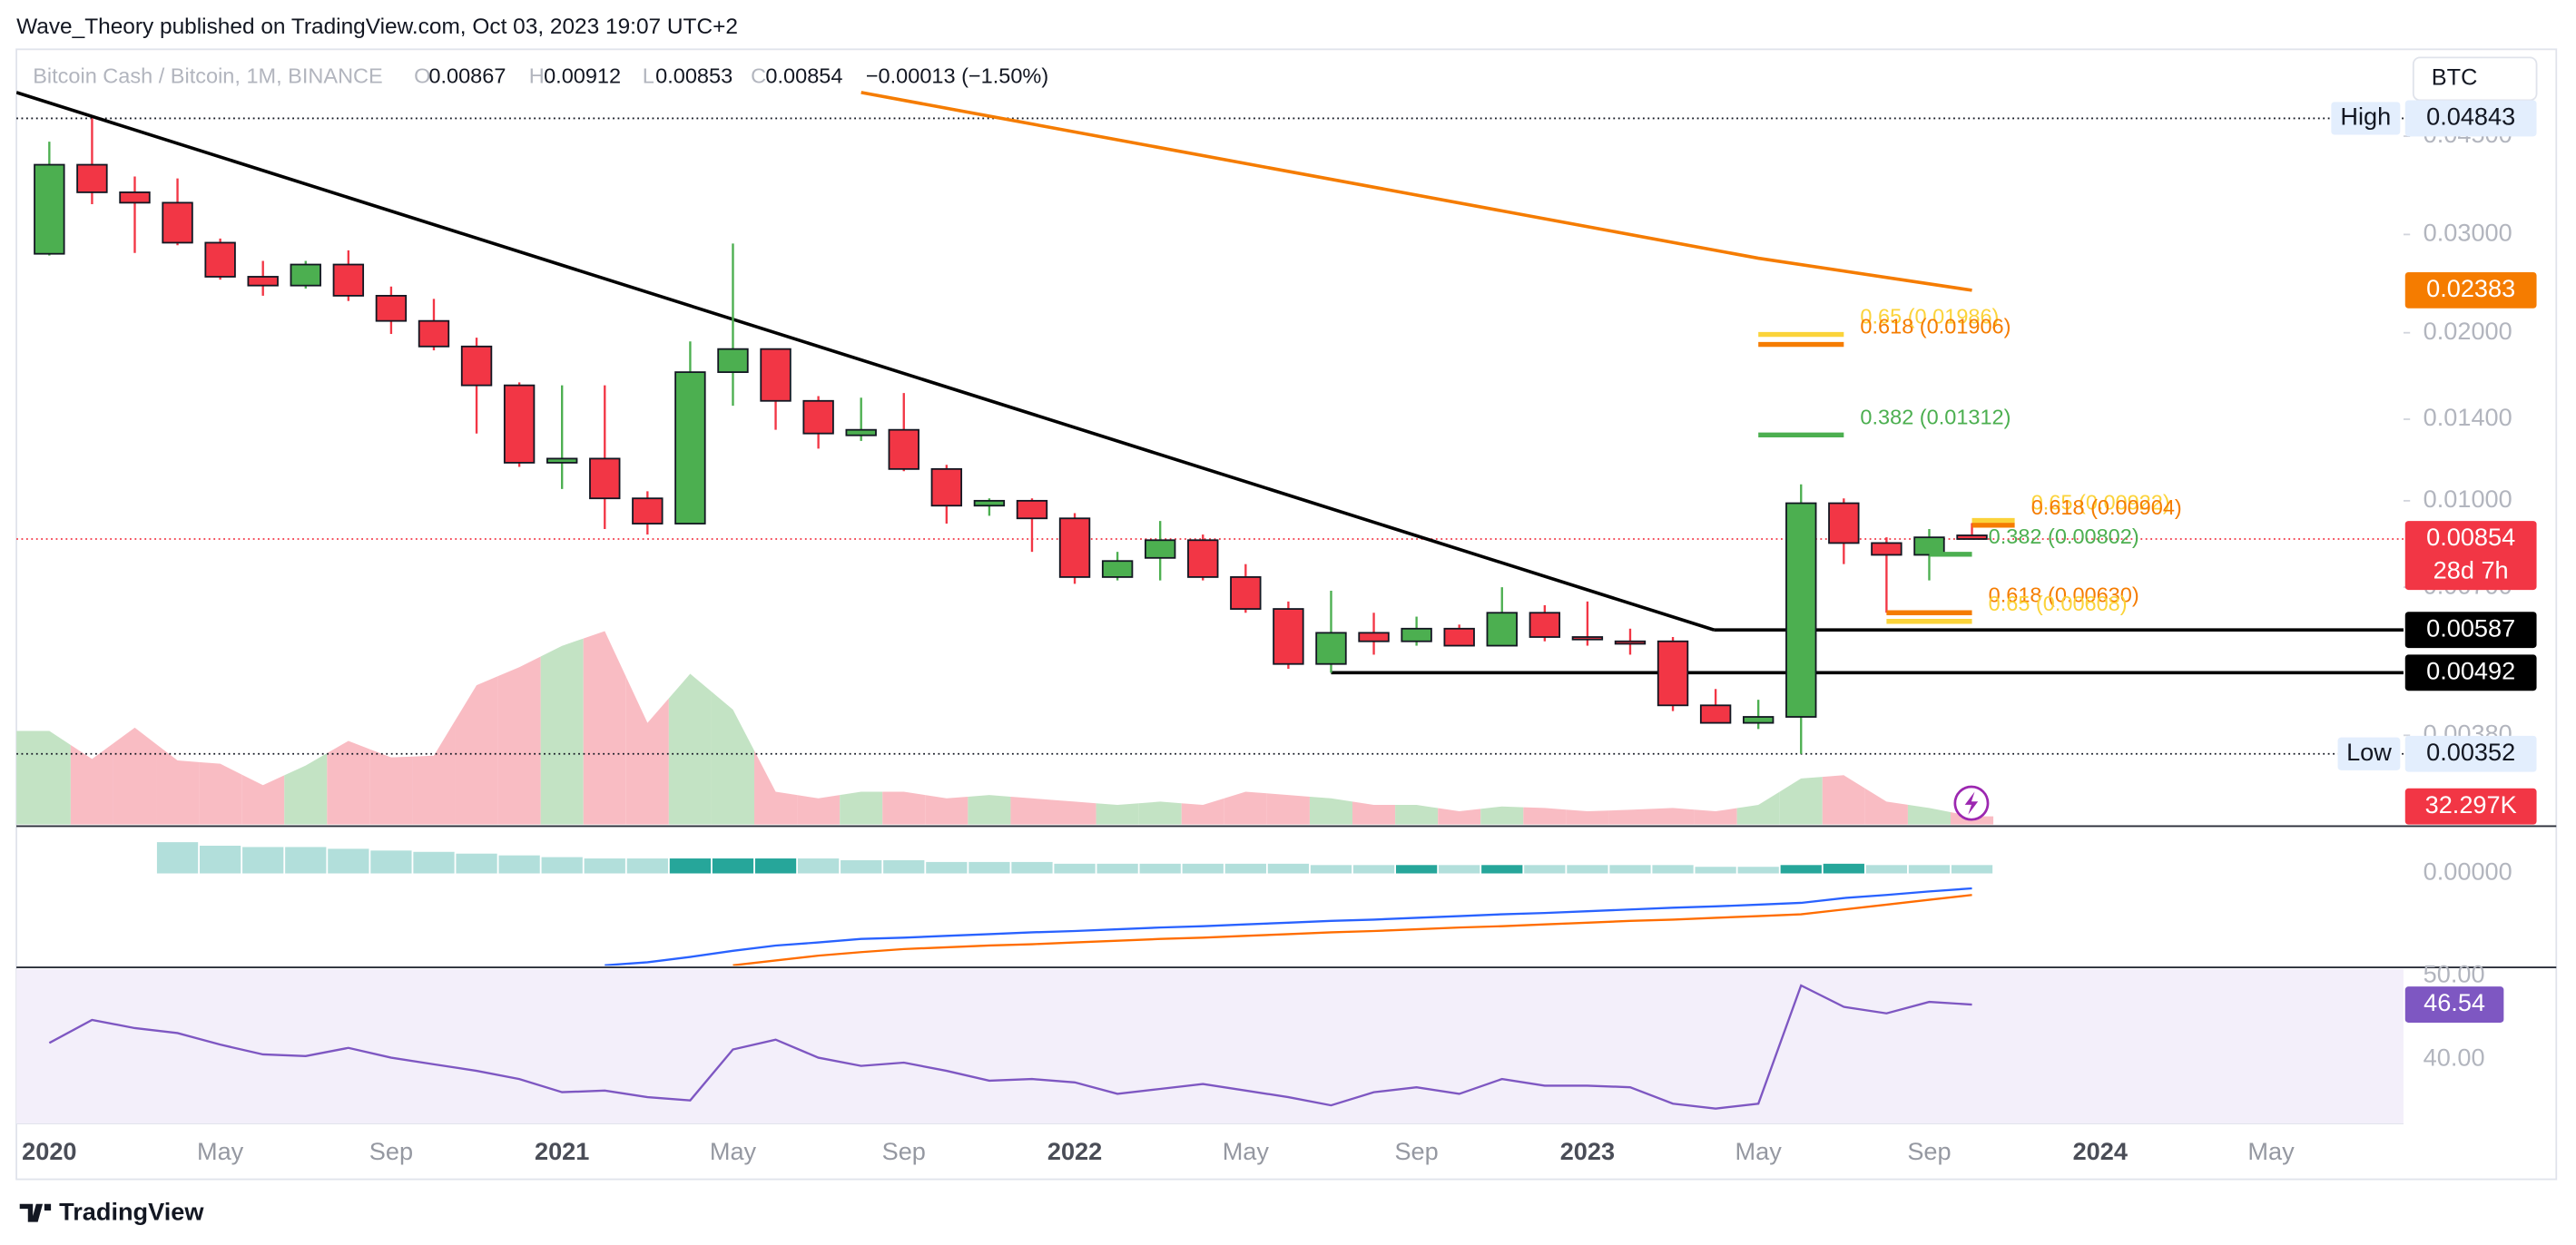 The image size is (2576, 1245). Describe the element at coordinates (1352, 930) in the screenshot. I see `macd-line` at that location.